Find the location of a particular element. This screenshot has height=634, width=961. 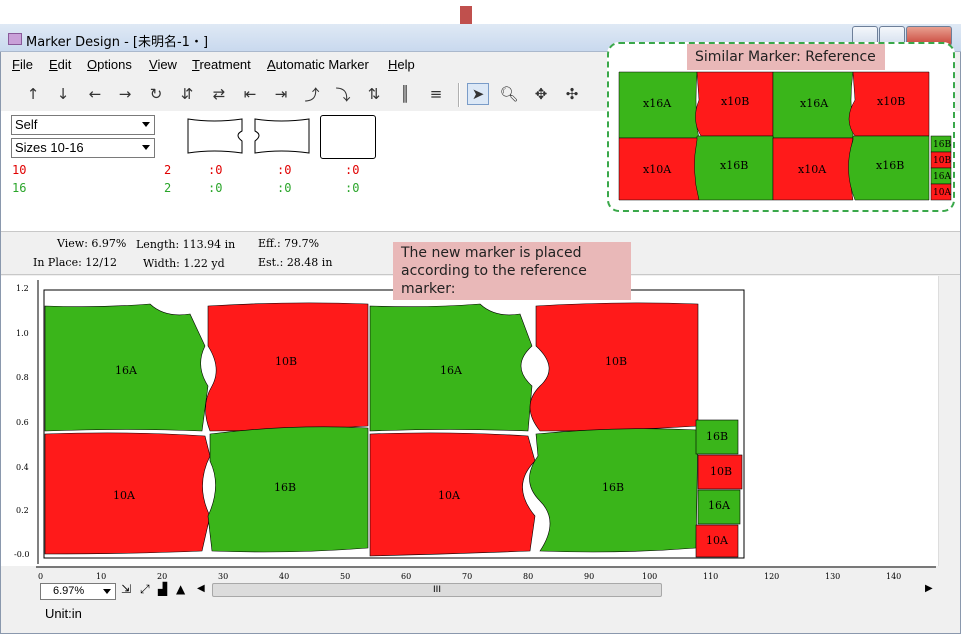

status-bar is located at coordinates (480, 613).